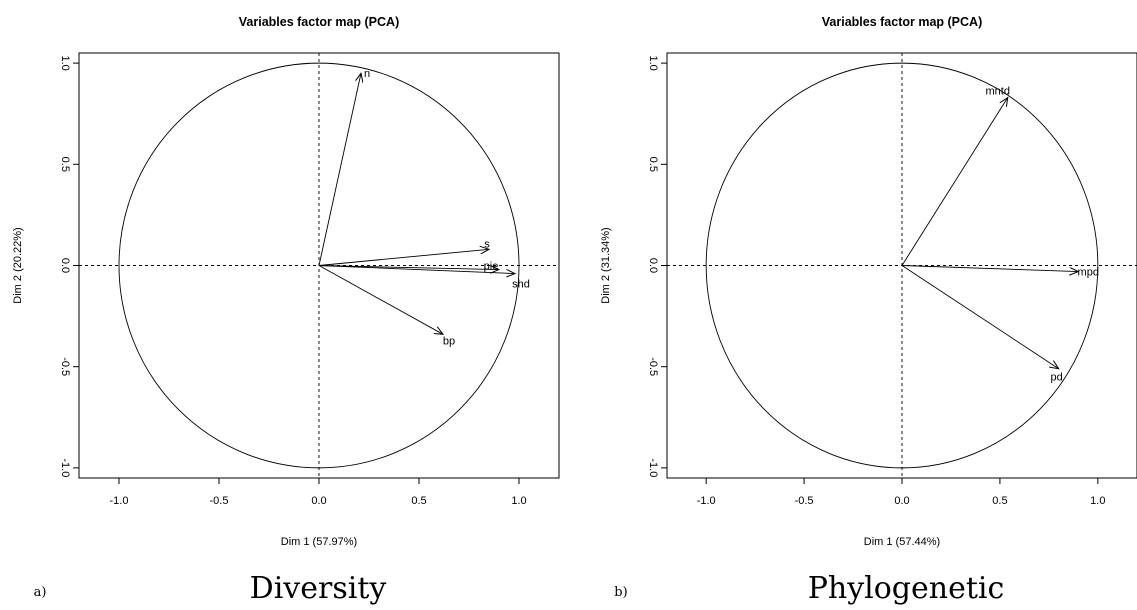  I want to click on variable-arrow-mntd, so click(954, 182).